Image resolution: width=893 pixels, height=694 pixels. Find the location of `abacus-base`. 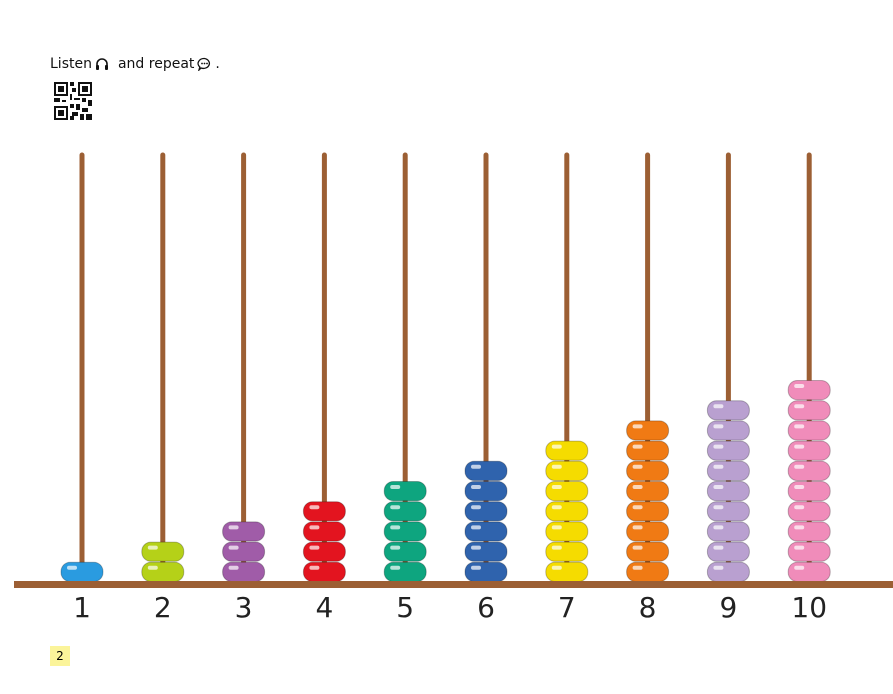

abacus-base is located at coordinates (453, 584).